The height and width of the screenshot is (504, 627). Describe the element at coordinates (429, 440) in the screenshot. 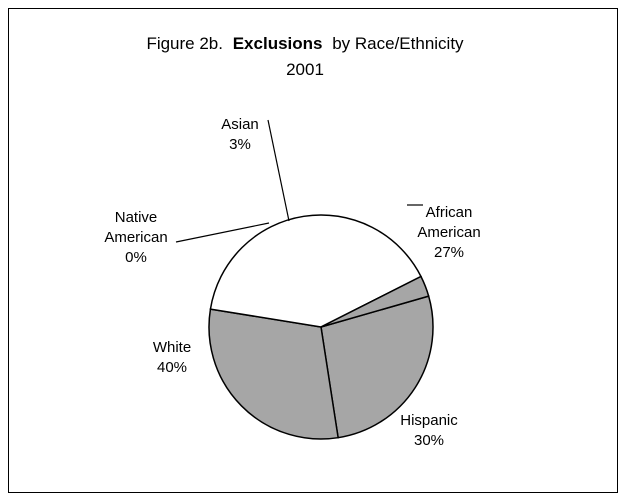

I see `slice-value-label: 30%` at that location.